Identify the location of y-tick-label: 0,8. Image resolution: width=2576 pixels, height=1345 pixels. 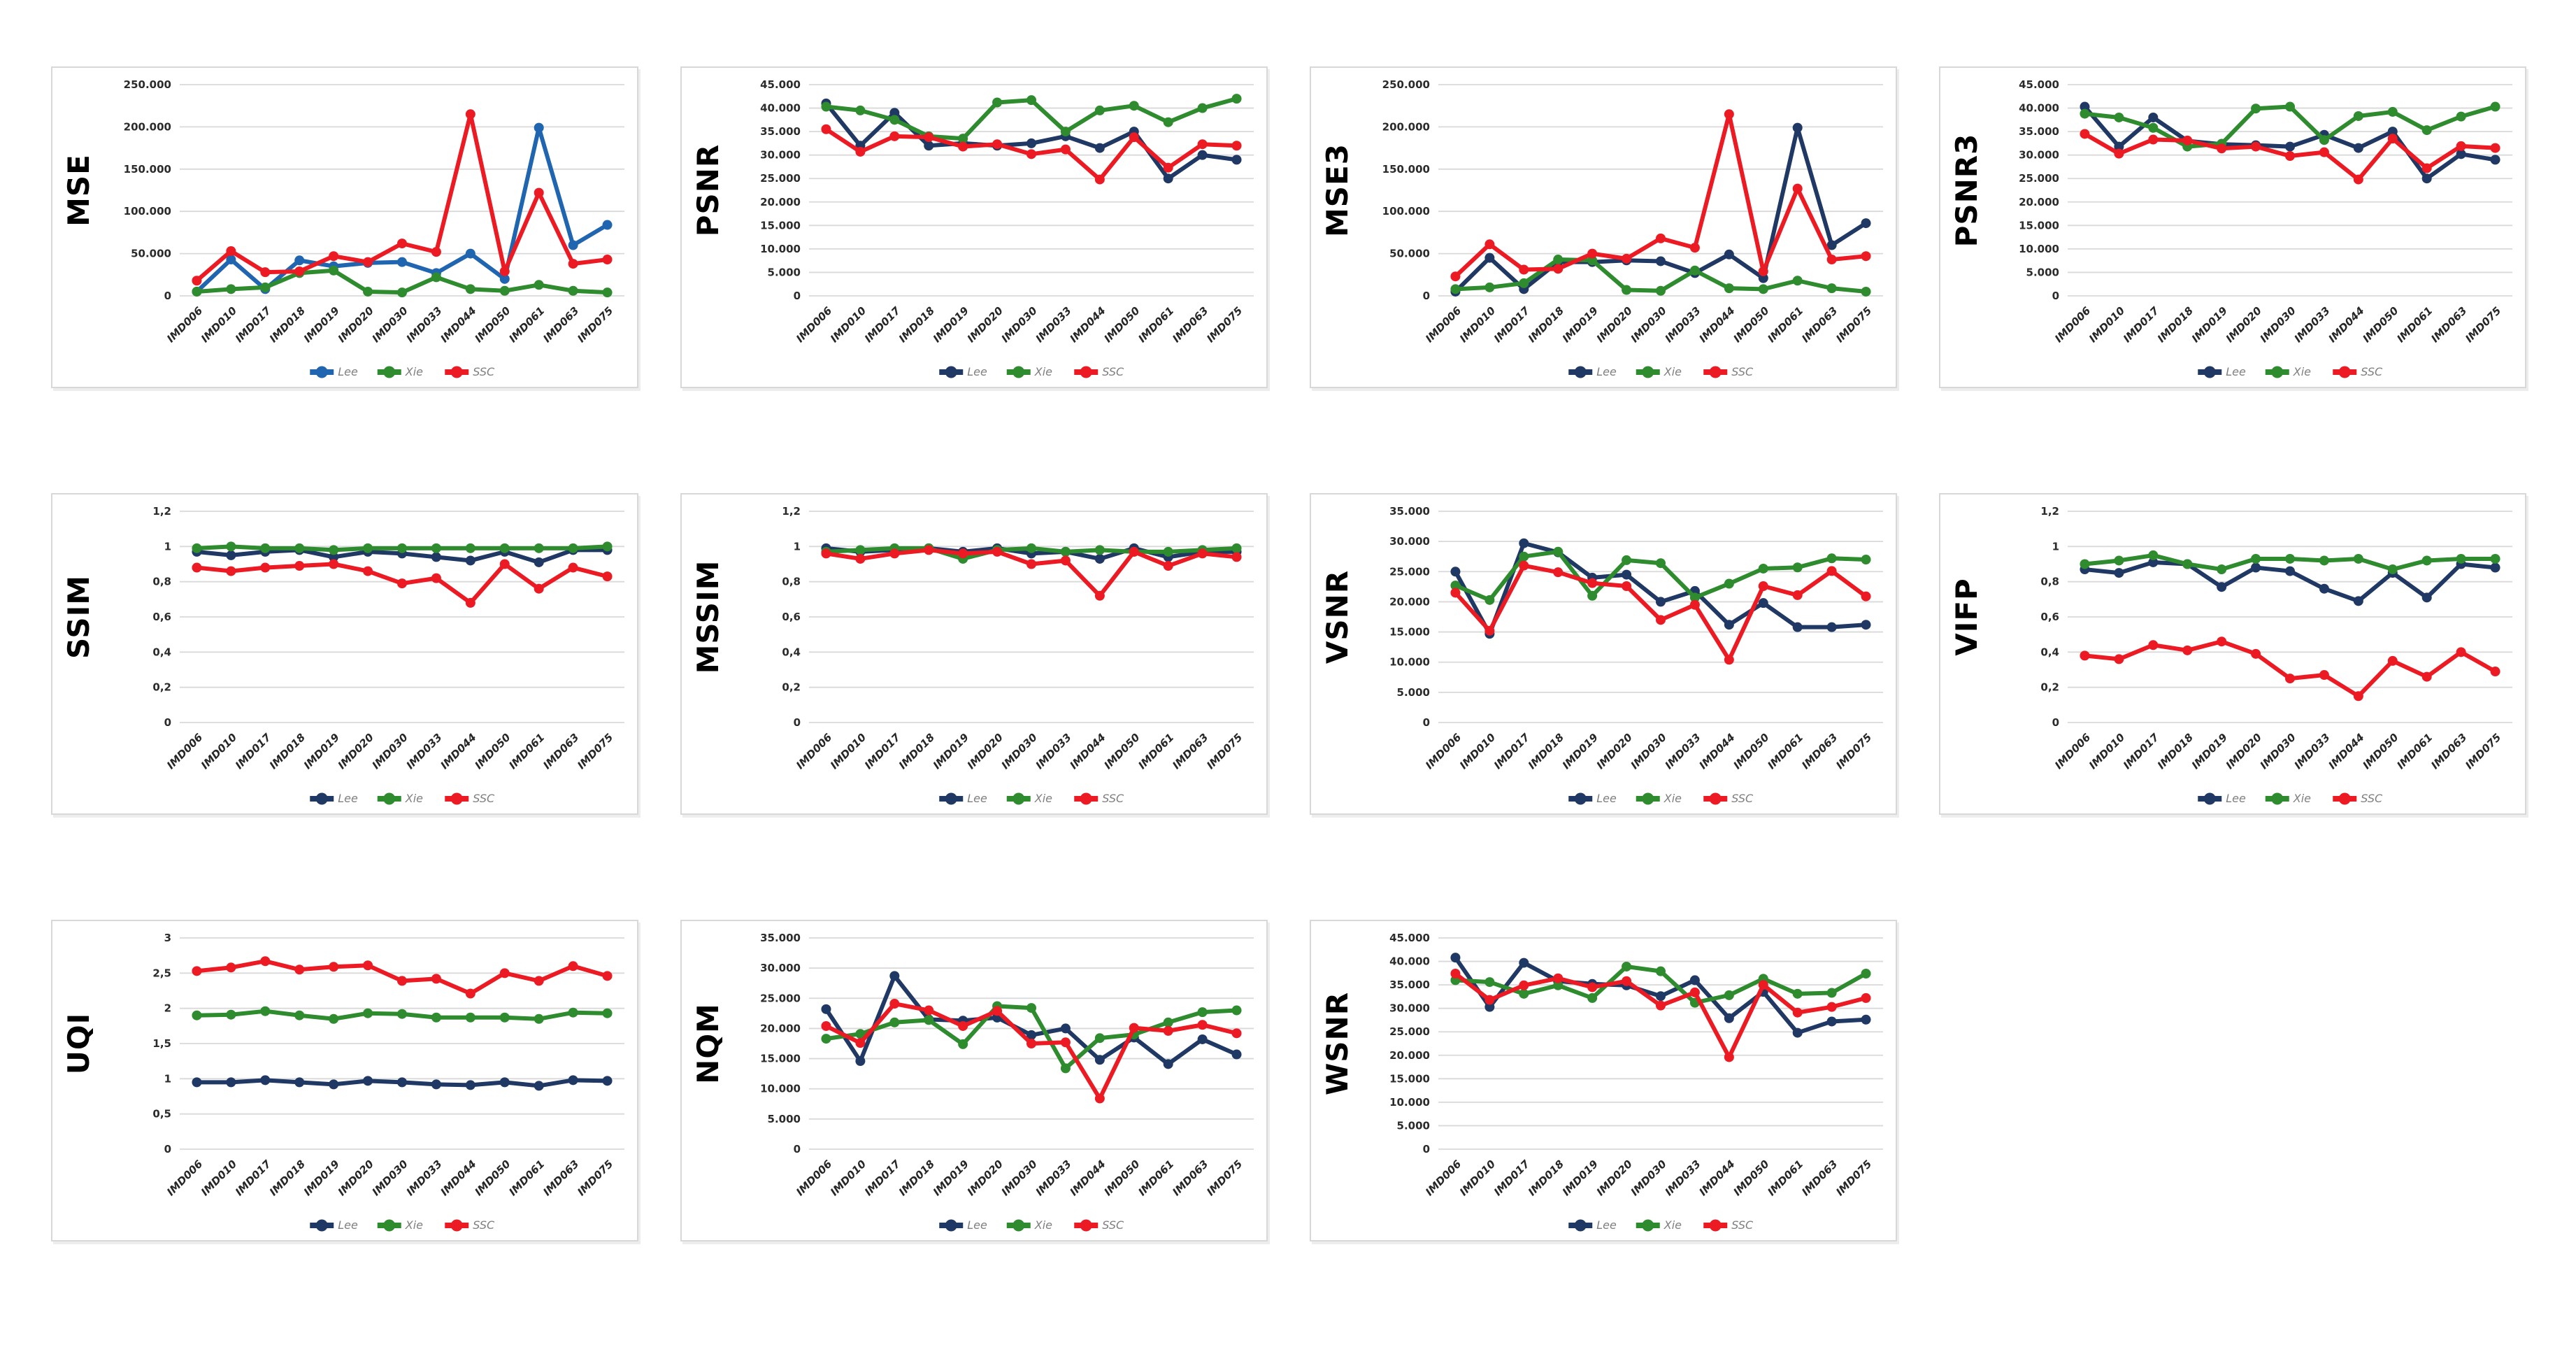
(161, 582).